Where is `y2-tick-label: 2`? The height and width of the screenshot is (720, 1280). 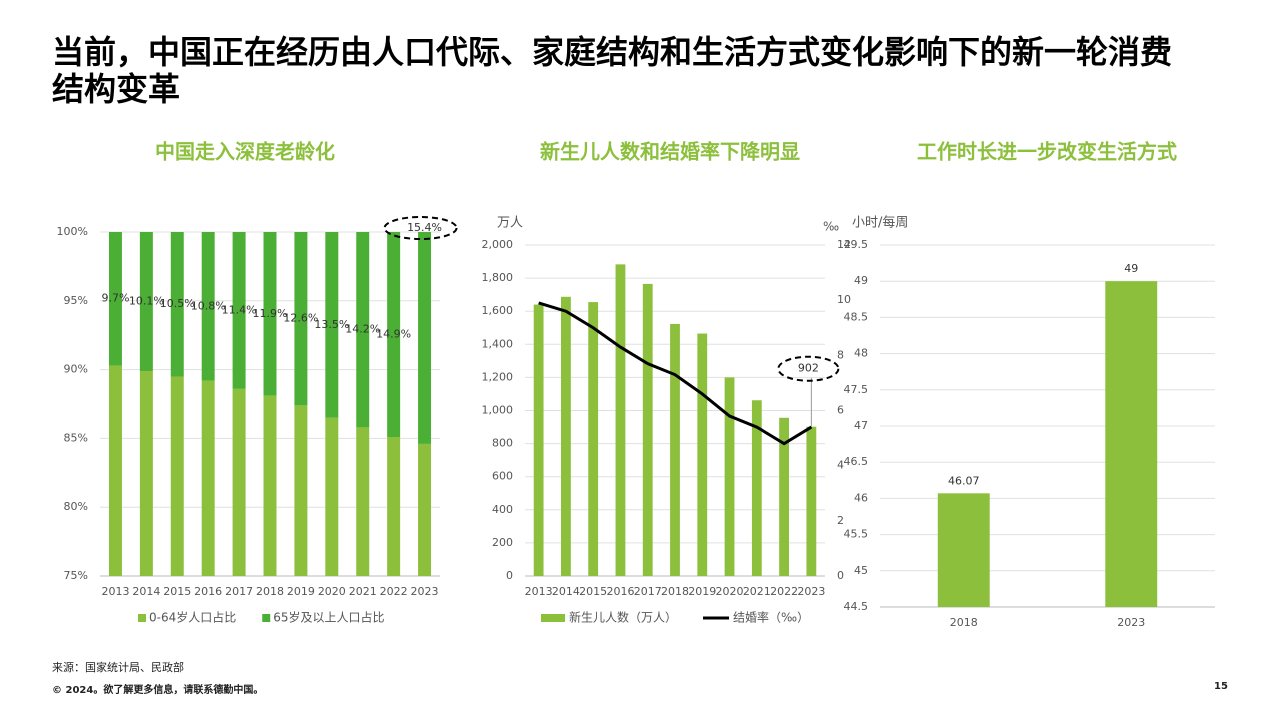
y2-tick-label: 2 is located at coordinates (840, 520).